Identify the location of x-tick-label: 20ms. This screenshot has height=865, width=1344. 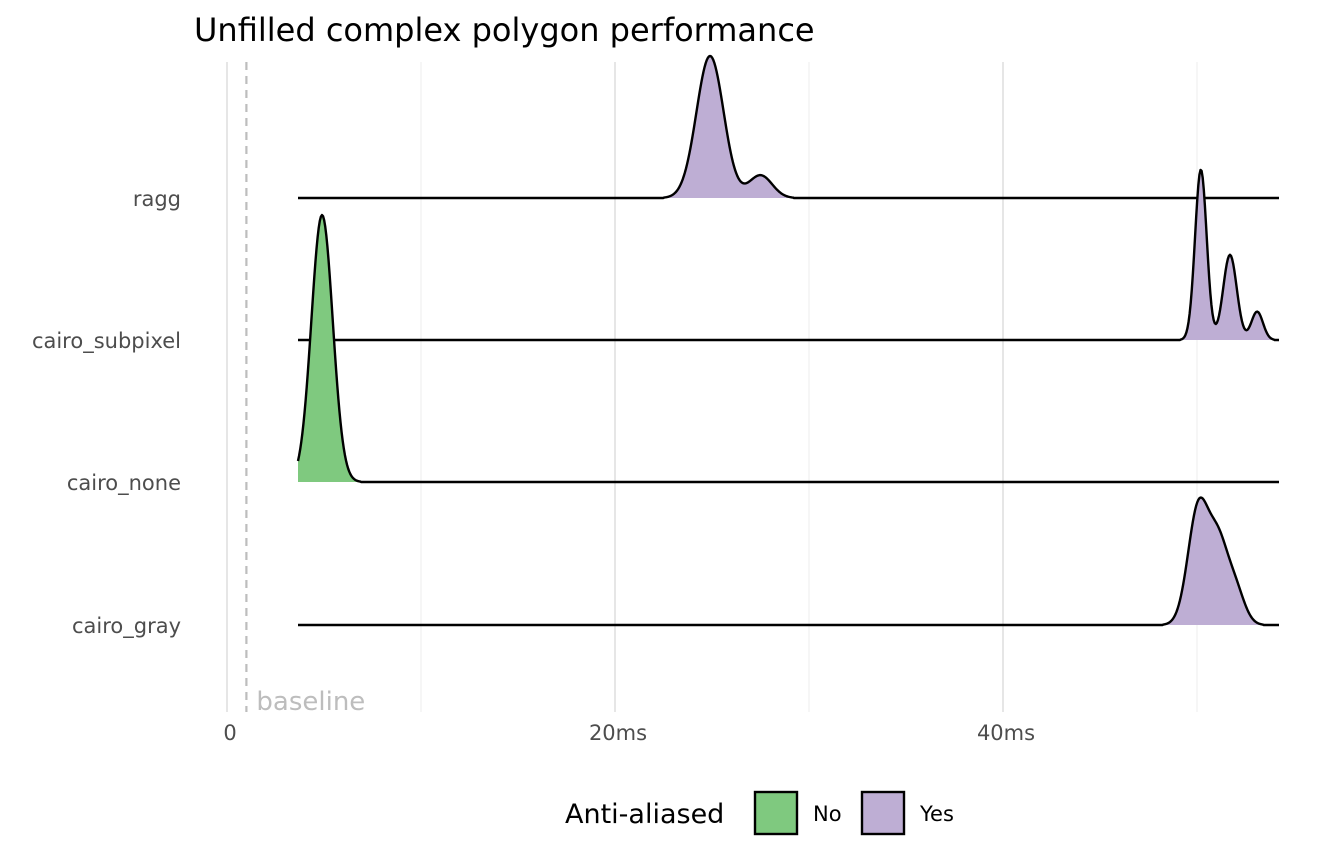
(618, 733).